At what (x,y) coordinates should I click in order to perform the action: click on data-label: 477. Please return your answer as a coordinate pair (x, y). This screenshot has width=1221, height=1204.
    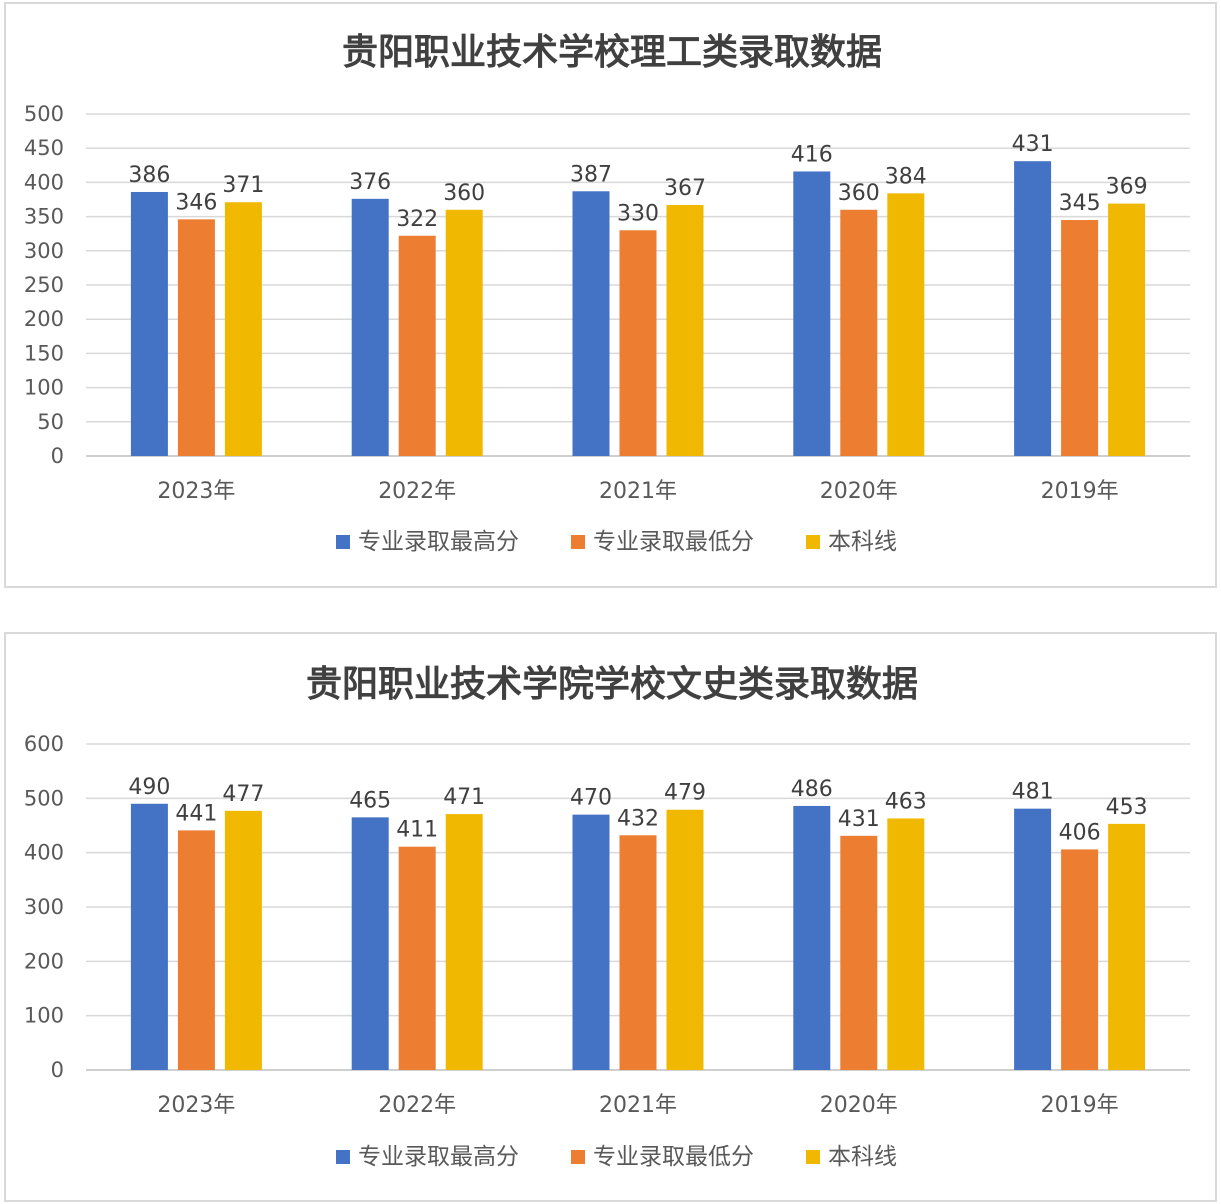
    Looking at the image, I should click on (243, 794).